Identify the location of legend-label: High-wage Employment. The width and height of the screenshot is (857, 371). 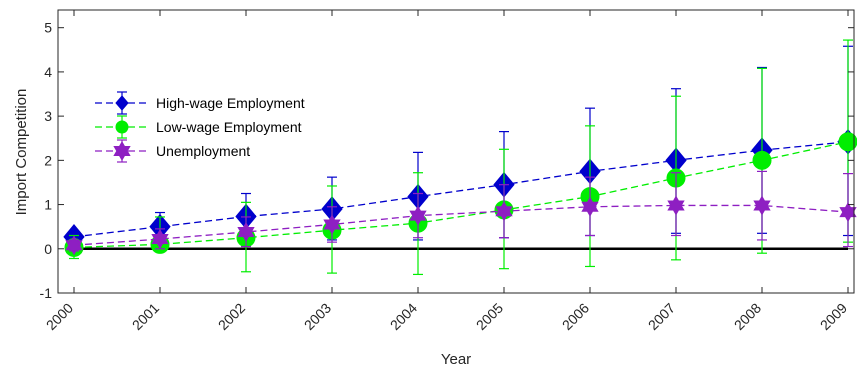
(230, 103).